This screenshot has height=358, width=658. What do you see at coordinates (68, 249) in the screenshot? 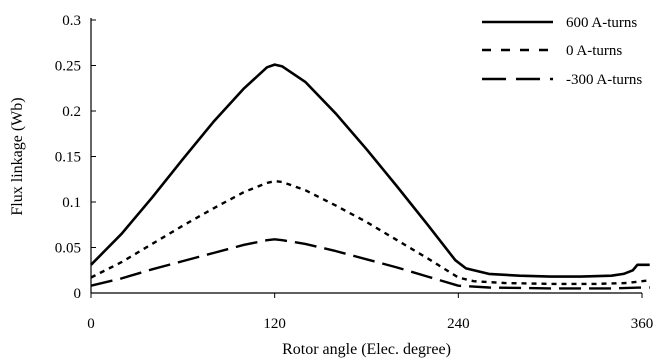
I see `y-tick-label: 0.05` at bounding box center [68, 249].